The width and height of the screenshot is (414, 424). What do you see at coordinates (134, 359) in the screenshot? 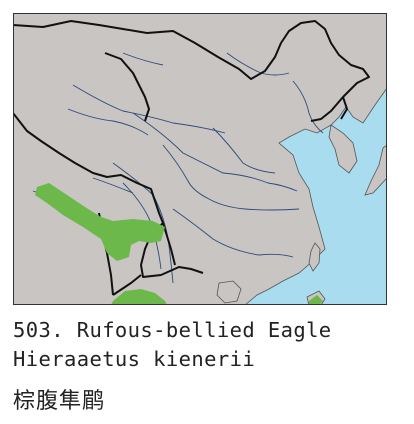
I see `species-scientific-name: Hieraaetus kienerii` at bounding box center [134, 359].